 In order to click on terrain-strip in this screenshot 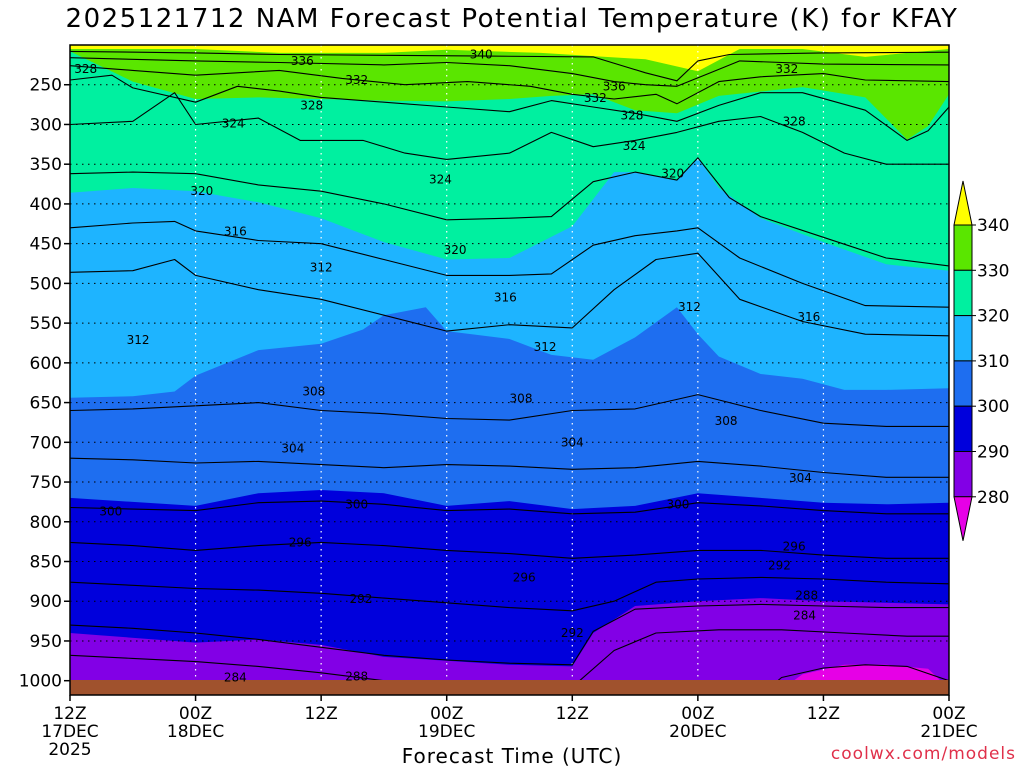, I will do `click(509, 687)`.